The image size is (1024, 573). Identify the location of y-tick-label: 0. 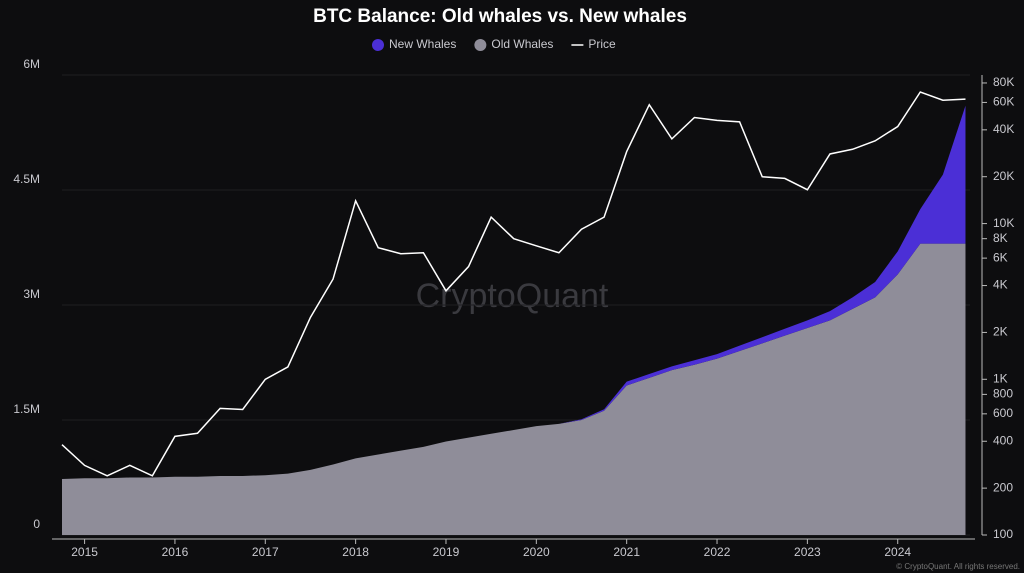
(36, 524).